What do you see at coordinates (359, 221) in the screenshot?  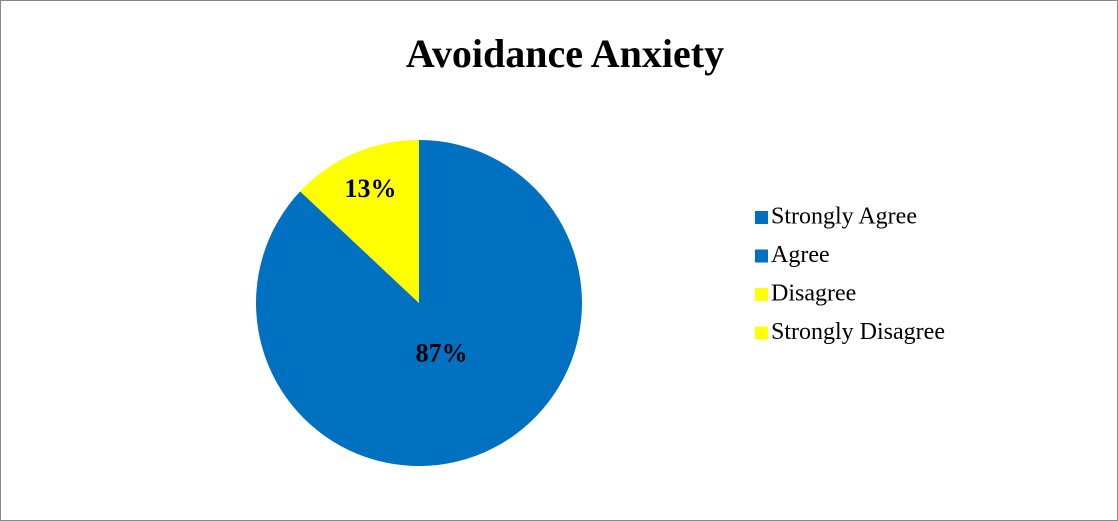 I see `pie-slice` at bounding box center [359, 221].